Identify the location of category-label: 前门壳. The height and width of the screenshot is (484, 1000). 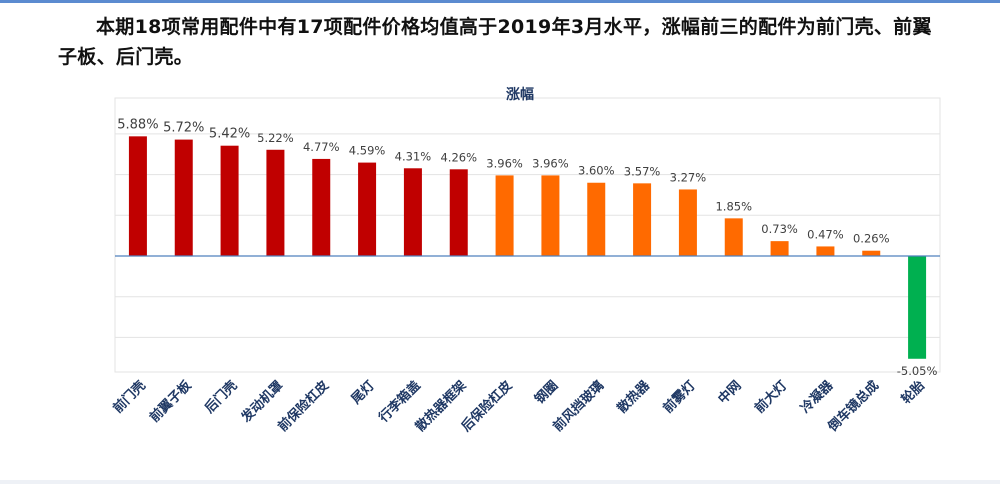
(129, 397).